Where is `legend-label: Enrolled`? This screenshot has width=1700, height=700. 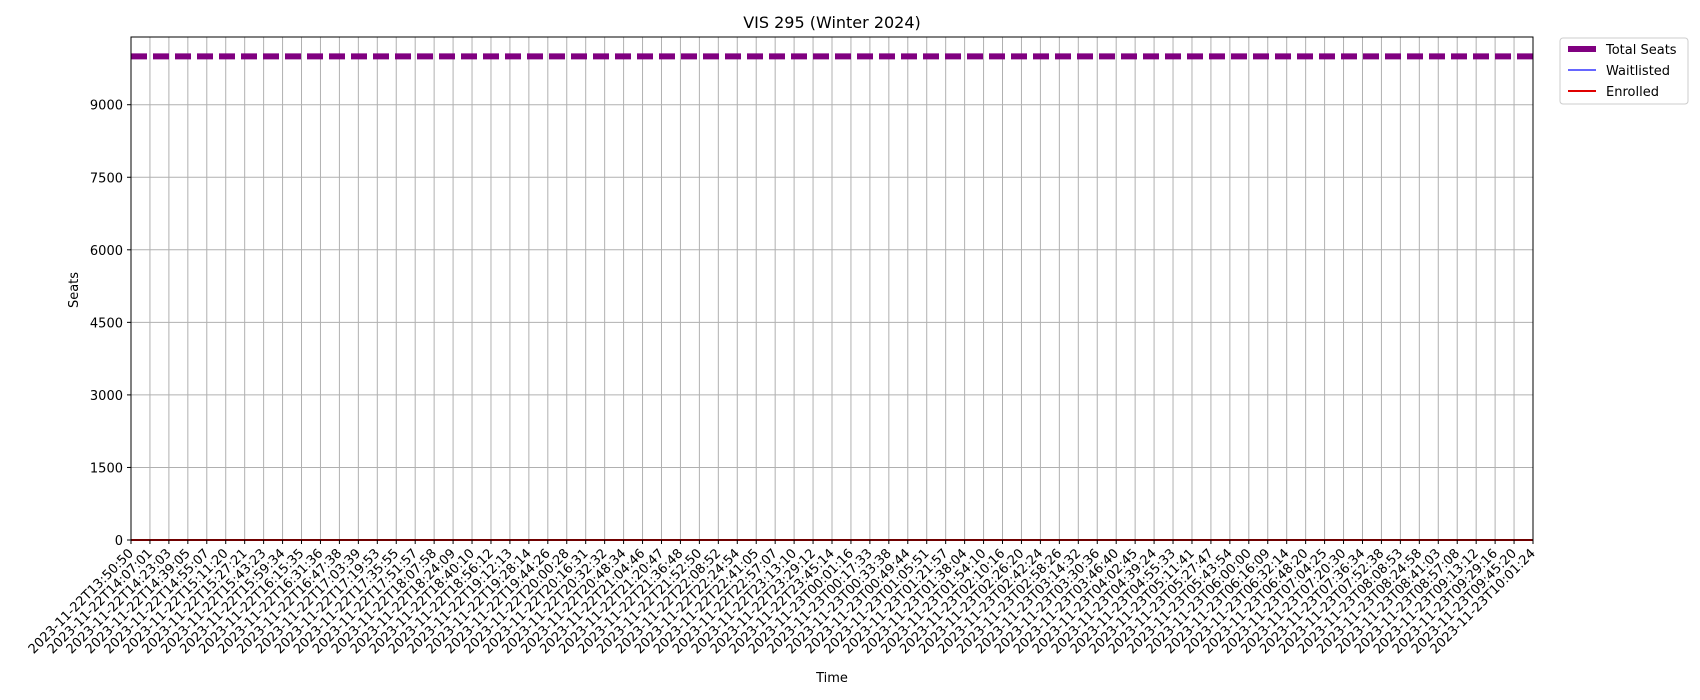 legend-label: Enrolled is located at coordinates (1632, 92).